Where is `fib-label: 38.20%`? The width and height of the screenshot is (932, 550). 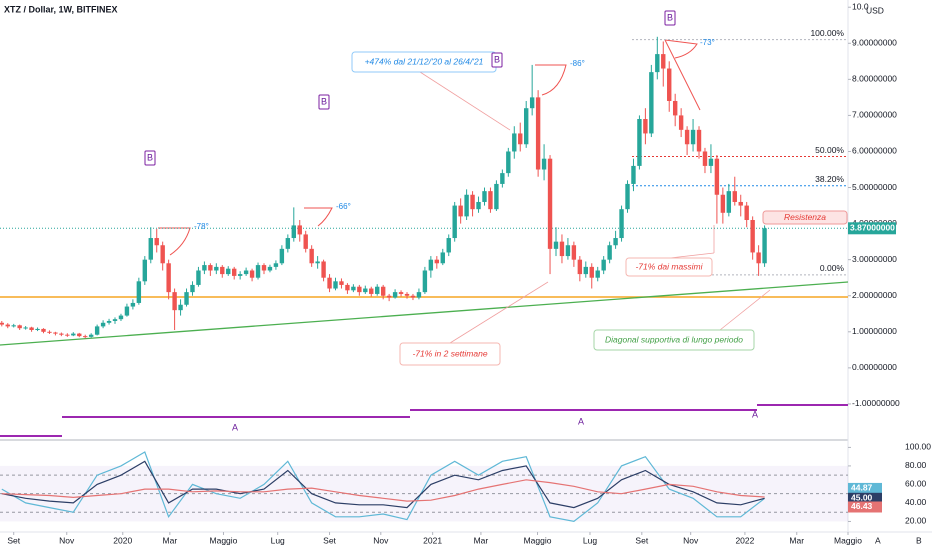
fib-label: 38.20% is located at coordinates (829, 179).